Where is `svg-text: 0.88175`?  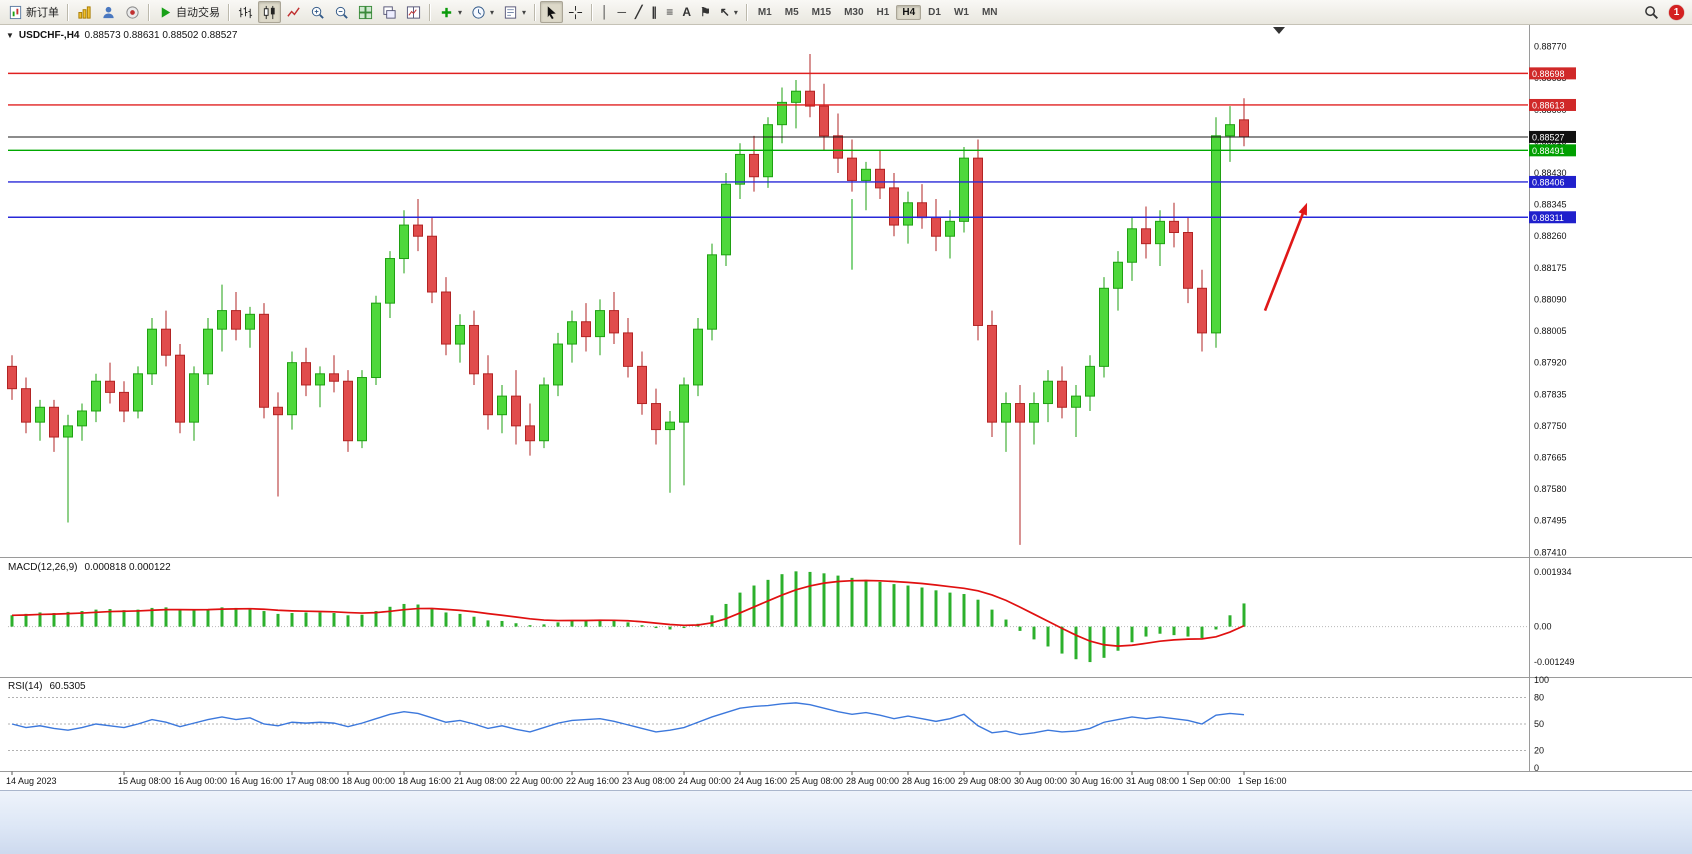
svg-text: 0.88175 is located at coordinates (1550, 268).